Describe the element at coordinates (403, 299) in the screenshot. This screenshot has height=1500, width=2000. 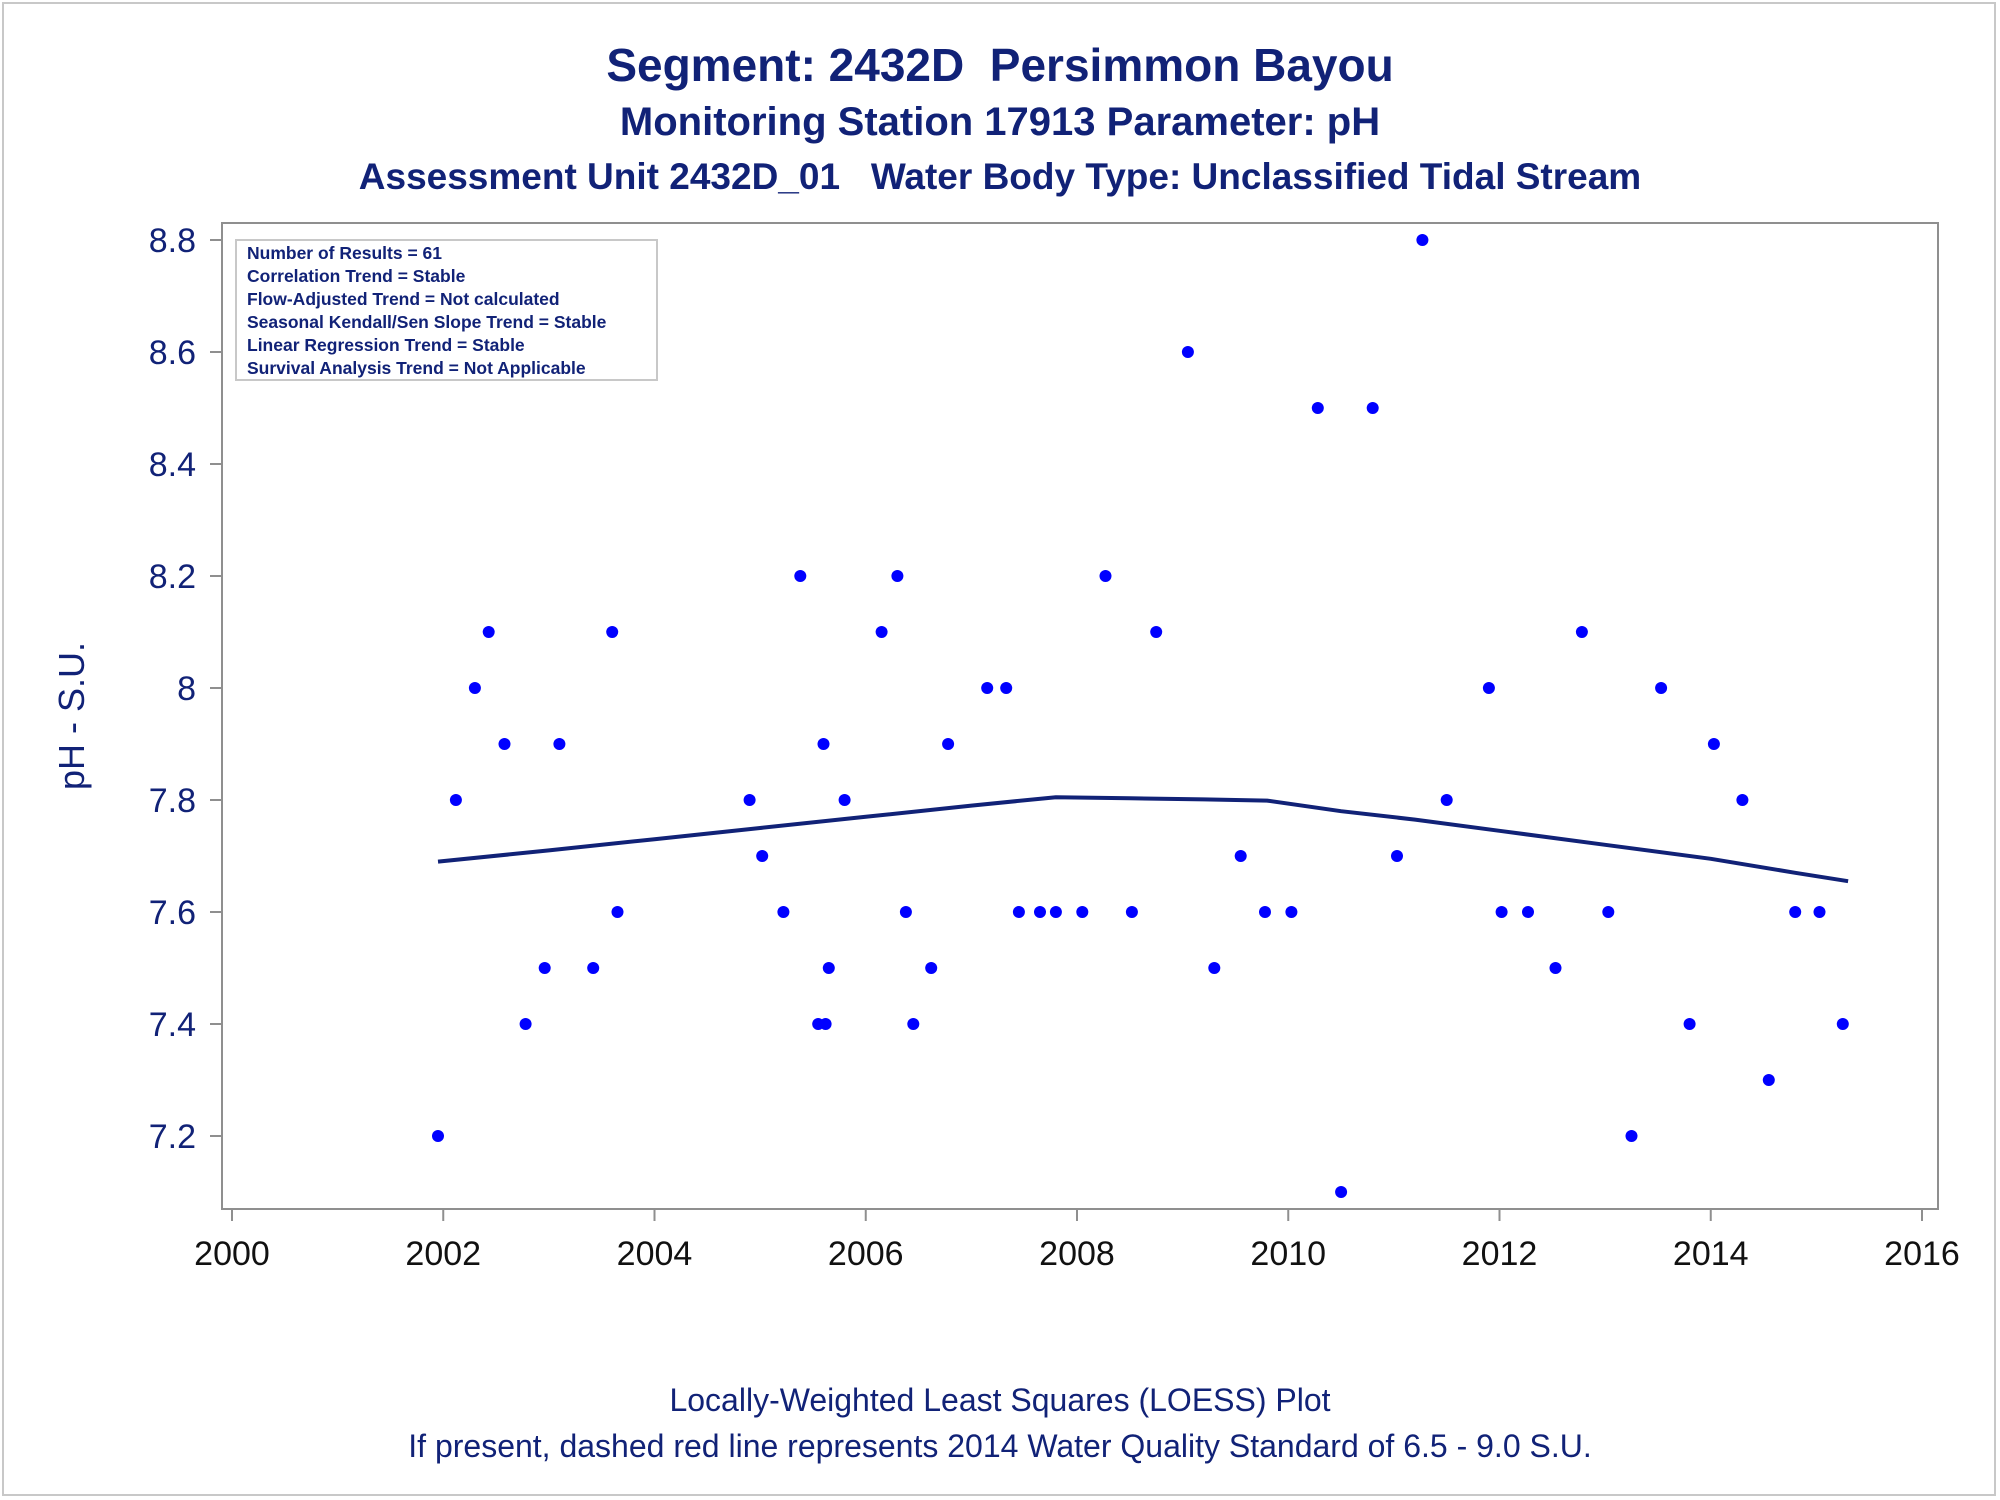
I see `inset-flow-adjusted-trend: Flow-Adjusted Trend = Not calculated` at that location.